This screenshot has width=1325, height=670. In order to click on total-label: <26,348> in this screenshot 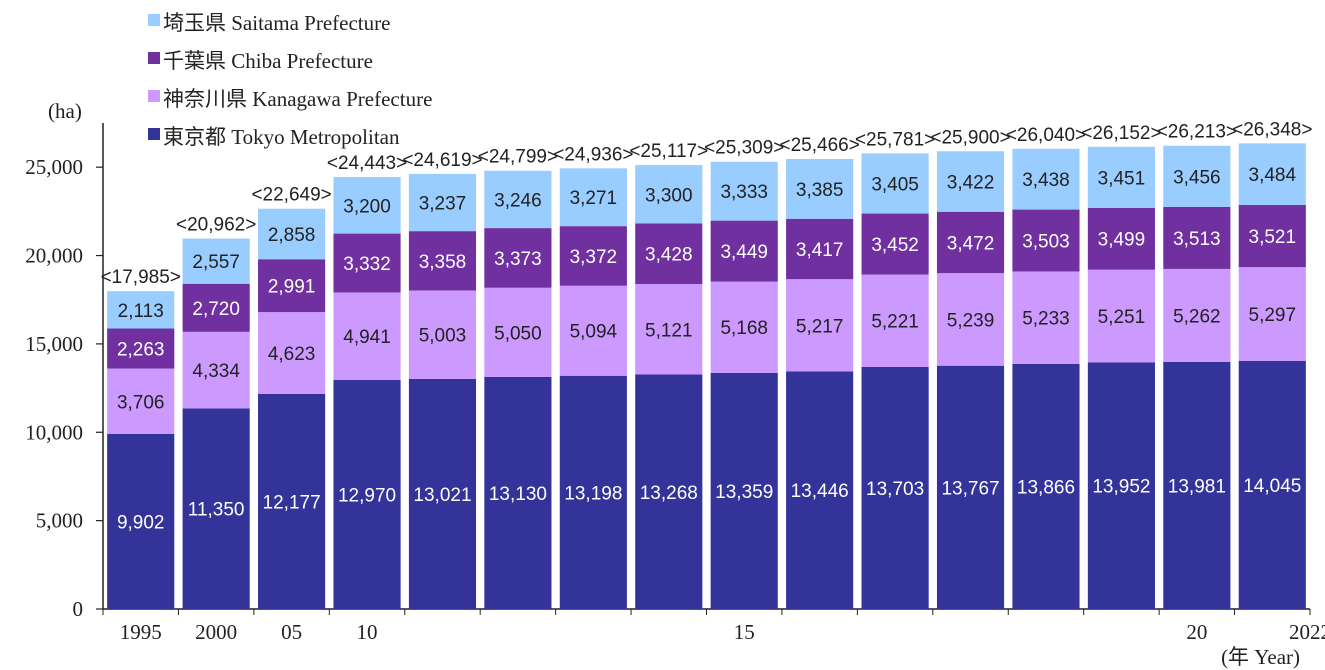, I will do `click(1272, 129)`.